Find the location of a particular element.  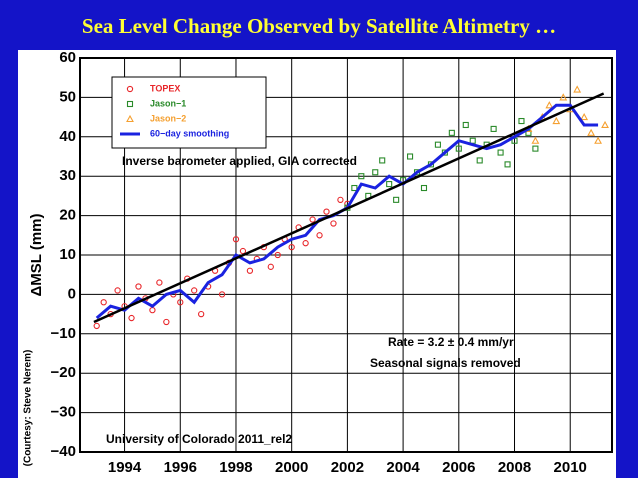

y-tick-label: −40 is located at coordinates (63, 451).